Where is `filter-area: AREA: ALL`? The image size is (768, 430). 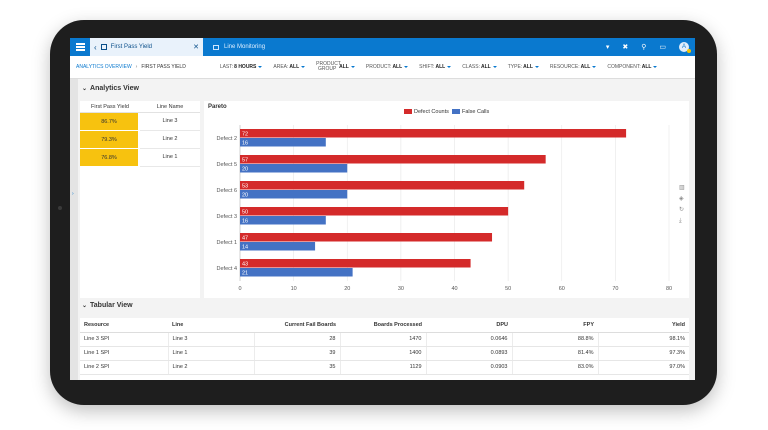 filter-area: AREA: ALL is located at coordinates (289, 67).